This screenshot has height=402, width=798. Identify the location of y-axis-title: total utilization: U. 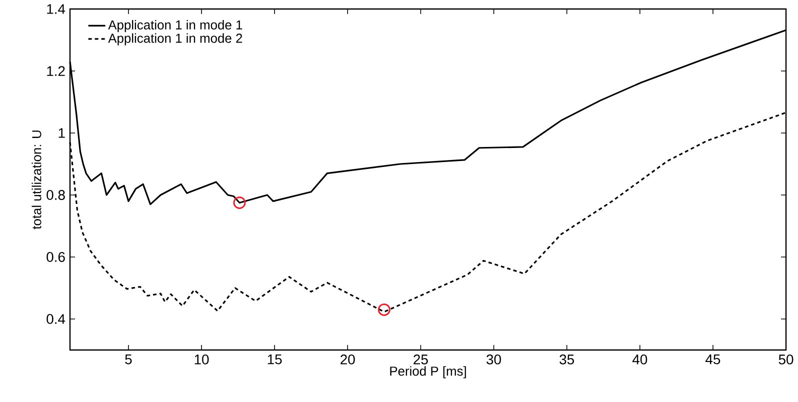
(37, 180).